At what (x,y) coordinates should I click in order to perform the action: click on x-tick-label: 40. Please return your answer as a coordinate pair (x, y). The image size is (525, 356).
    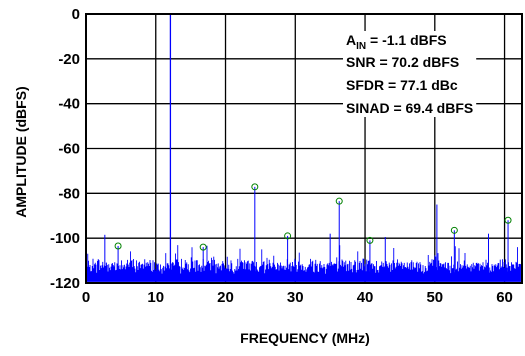
    Looking at the image, I should click on (365, 297).